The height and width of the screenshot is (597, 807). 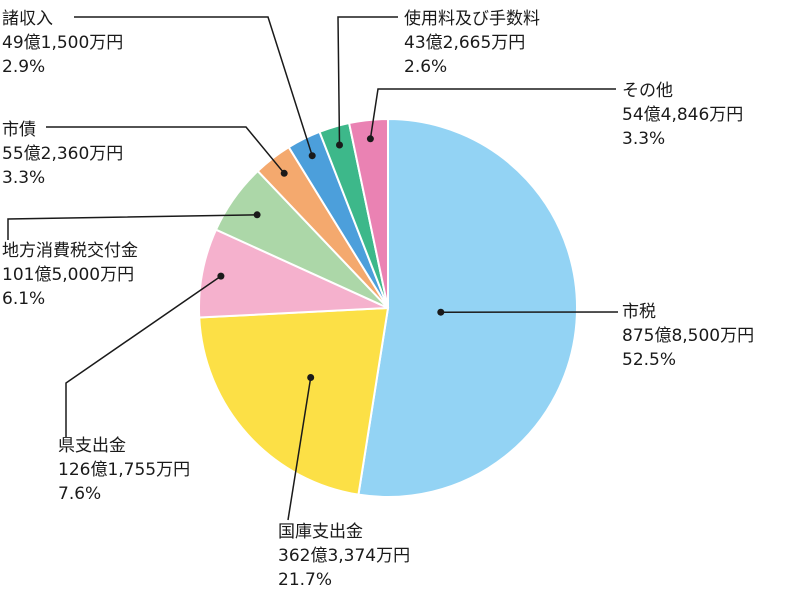 What do you see at coordinates (472, 18) in the screenshot?
I see `slice-name: 使用料及び手数料` at bounding box center [472, 18].